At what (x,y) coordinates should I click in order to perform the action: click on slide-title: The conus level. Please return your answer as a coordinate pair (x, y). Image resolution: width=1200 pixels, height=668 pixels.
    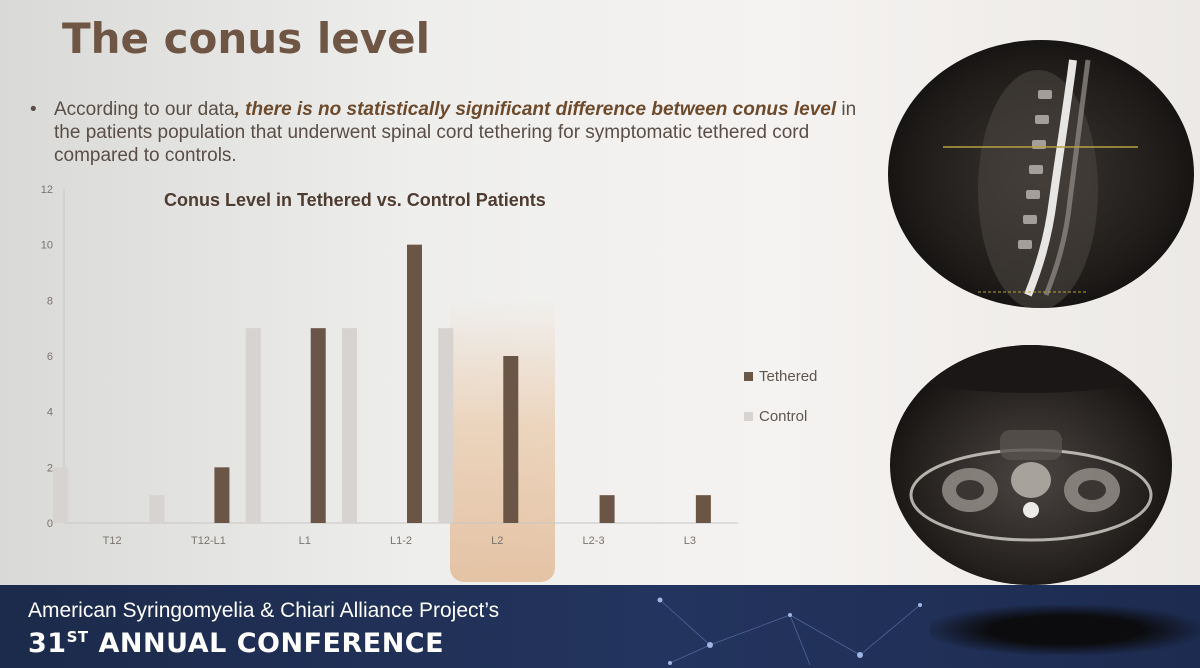
    Looking at the image, I should click on (246, 38).